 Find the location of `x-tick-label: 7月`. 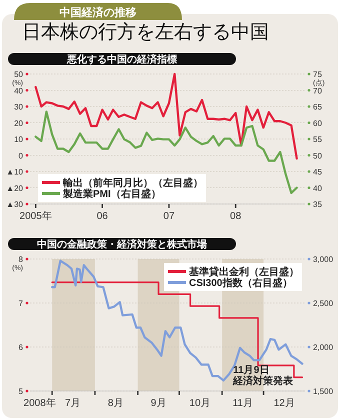

x-tick-label: 7月 is located at coordinates (73, 403).